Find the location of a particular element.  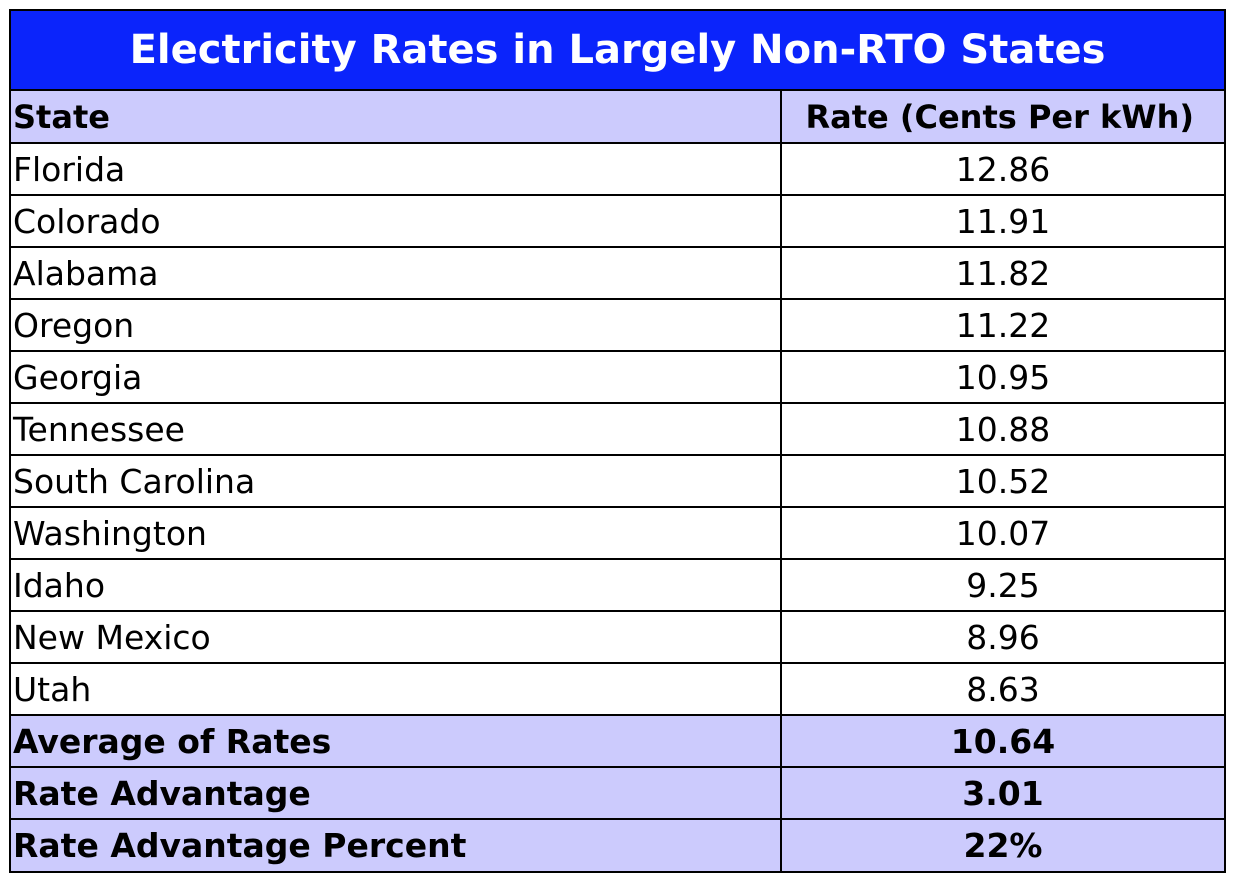

rate-cell: 12.86 is located at coordinates (1002, 169).